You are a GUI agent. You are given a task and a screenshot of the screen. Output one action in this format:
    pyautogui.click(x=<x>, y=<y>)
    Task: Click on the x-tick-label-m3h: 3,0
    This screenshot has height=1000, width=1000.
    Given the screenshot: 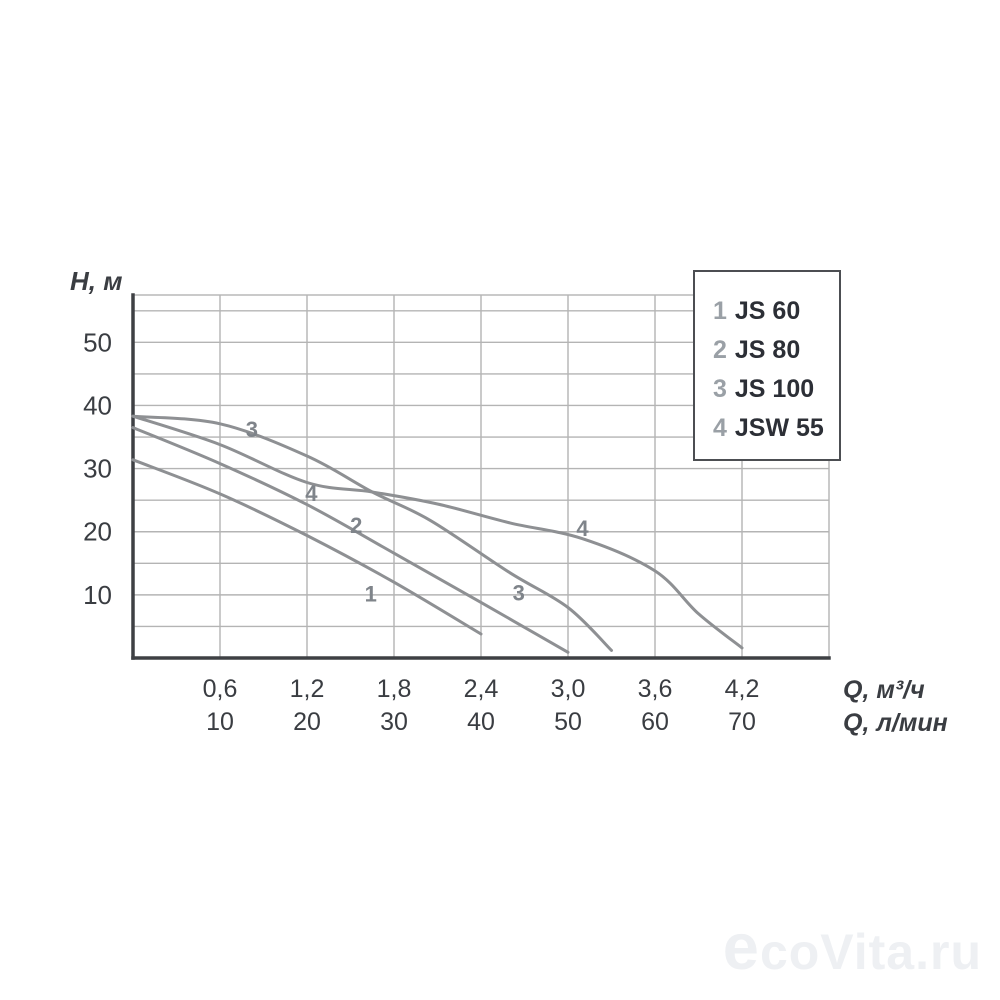 What is the action you would take?
    pyautogui.click(x=568, y=689)
    